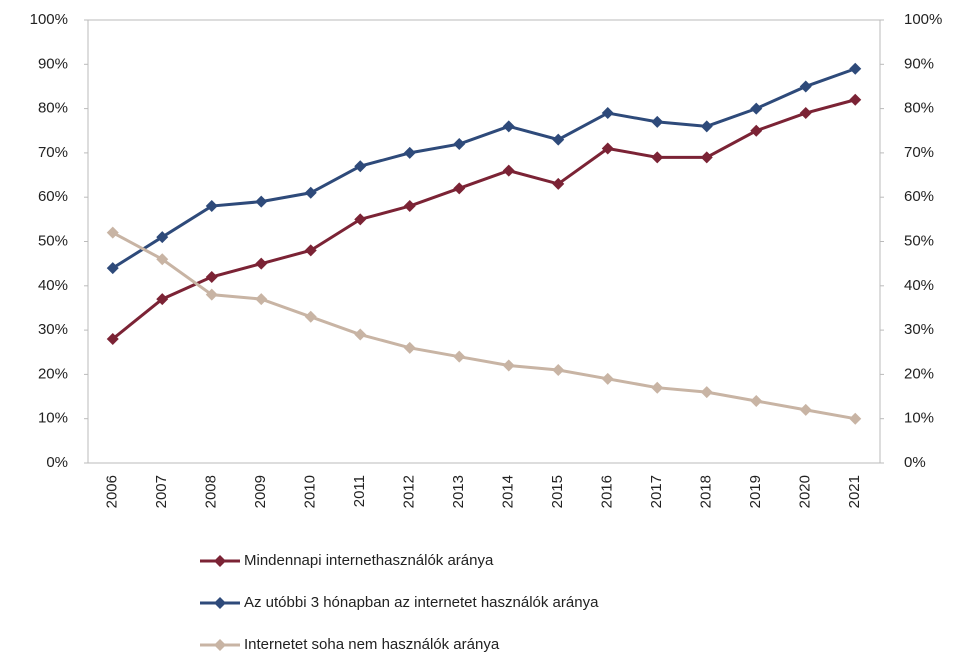 Image resolution: width=962 pixels, height=658 pixels. Describe the element at coordinates (369, 560) in the screenshot. I see `legend-label: Mindennapi internethasználók aránya` at that location.